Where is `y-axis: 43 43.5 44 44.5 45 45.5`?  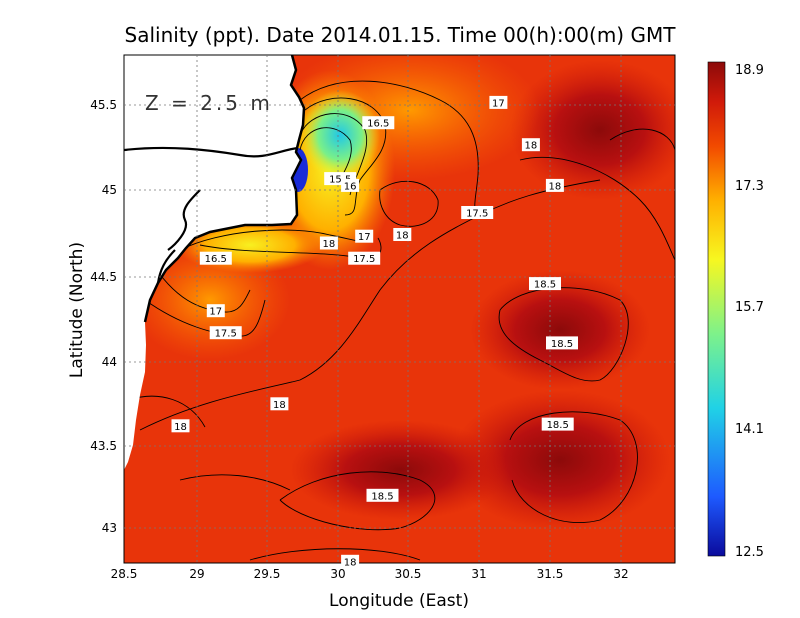 y-axis: 43 43.5 44 44.5 45 45.5 is located at coordinates (103, 316).